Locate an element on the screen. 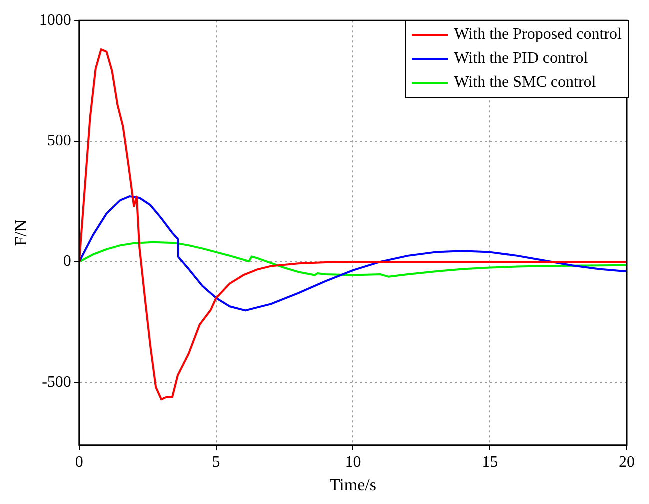 This screenshot has height=504, width=649. x-tick-label: 5 is located at coordinates (216, 463).